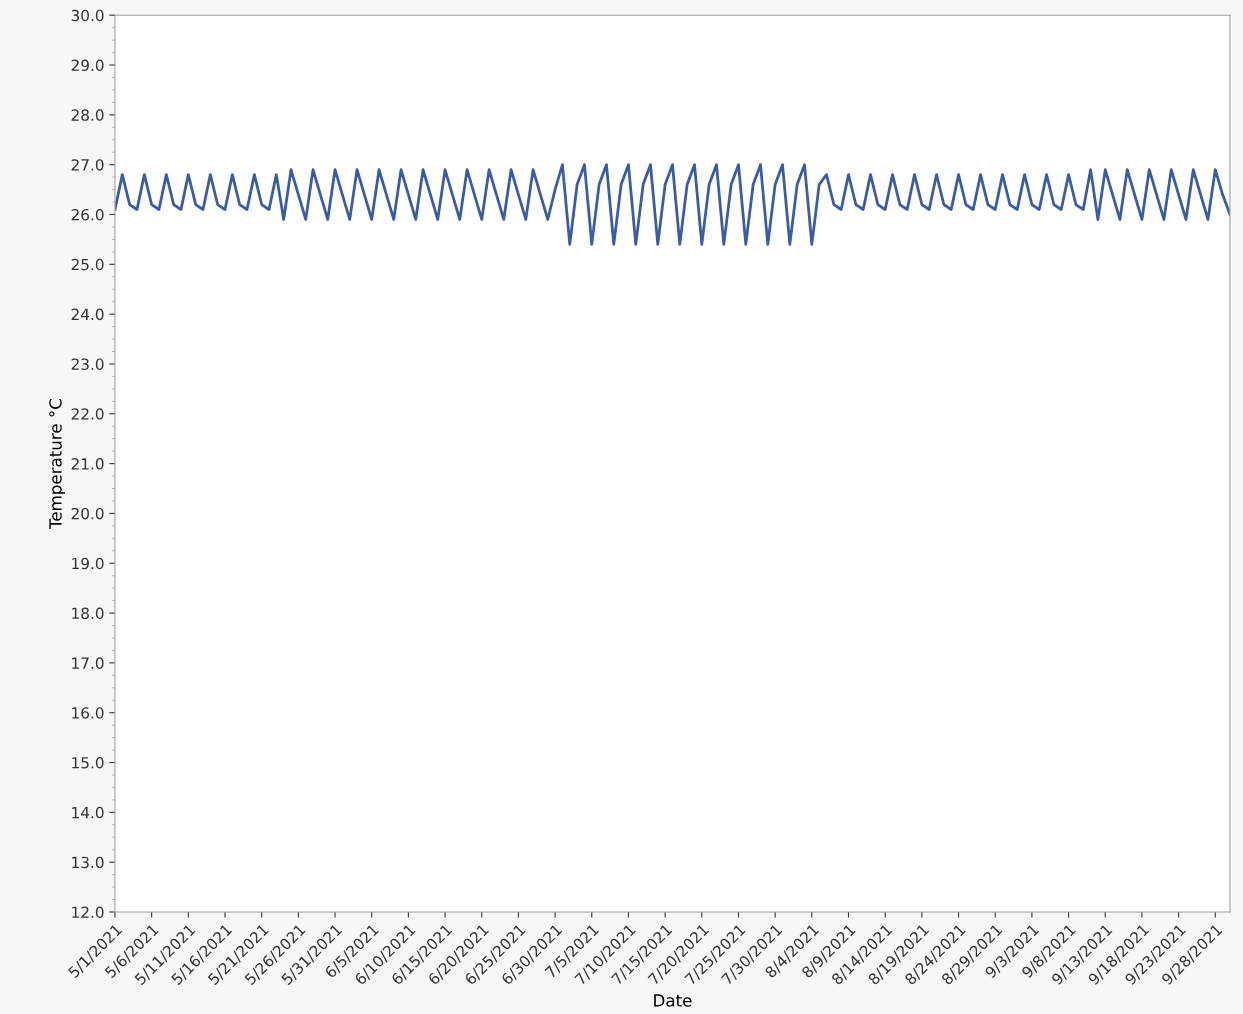  Describe the element at coordinates (673, 1000) in the screenshot. I see `x-axis-title: Date` at that location.